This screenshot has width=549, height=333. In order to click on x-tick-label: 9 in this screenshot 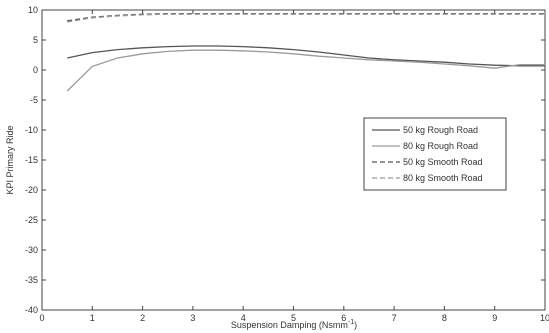, I will do `click(494, 318)`.